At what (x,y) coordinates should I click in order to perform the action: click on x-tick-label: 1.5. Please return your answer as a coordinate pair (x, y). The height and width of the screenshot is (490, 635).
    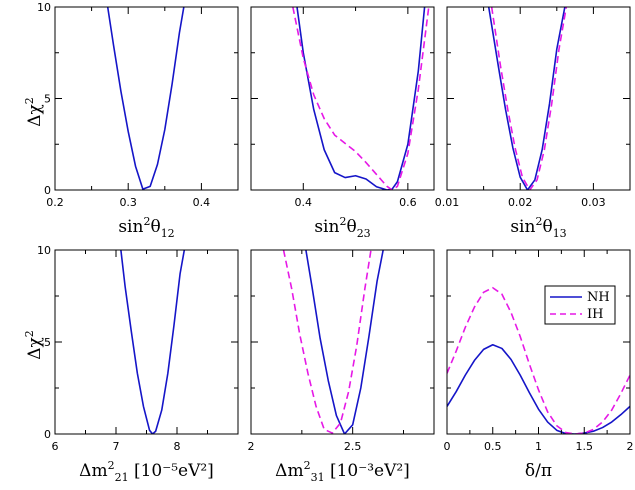
    Looking at the image, I should click on (585, 446).